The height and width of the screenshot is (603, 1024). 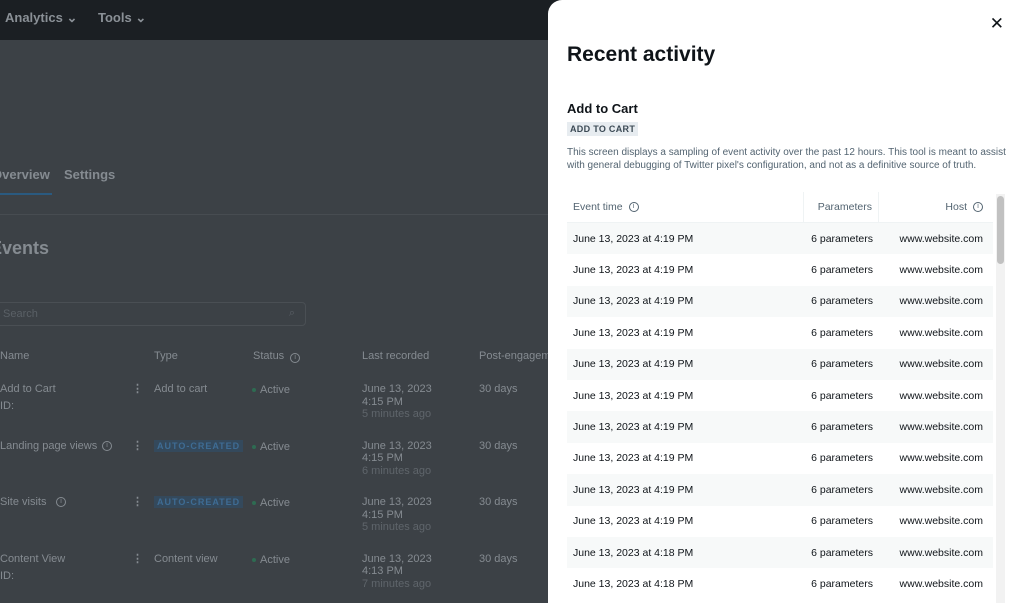 I want to click on scrollbar, so click(x=1000, y=398).